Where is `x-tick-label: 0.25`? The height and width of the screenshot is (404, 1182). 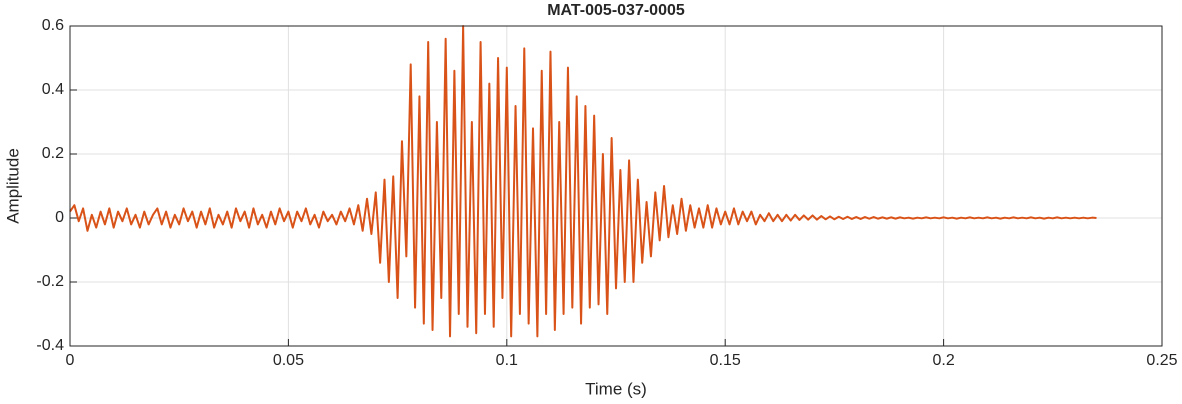 x-tick-label: 0.25 is located at coordinates (1161, 360).